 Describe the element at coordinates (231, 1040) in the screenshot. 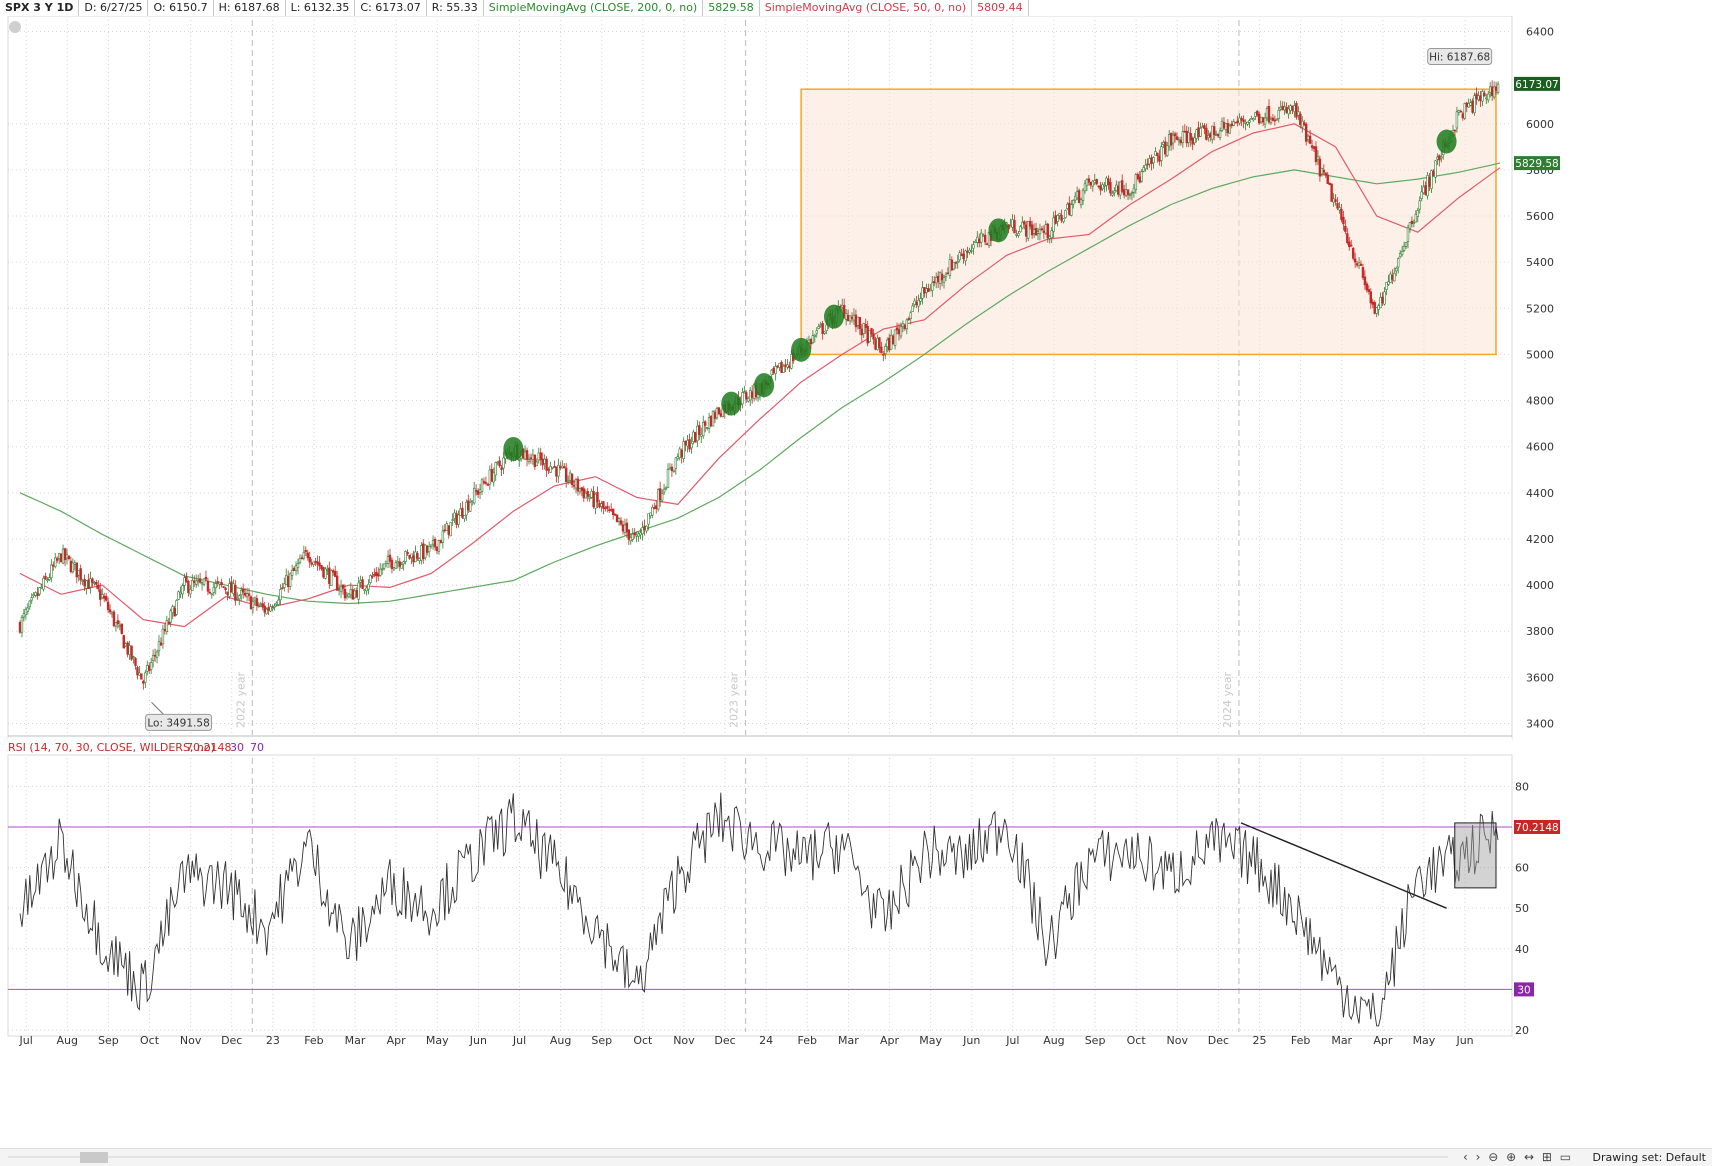

I see `month-axis-label: Dec` at that location.